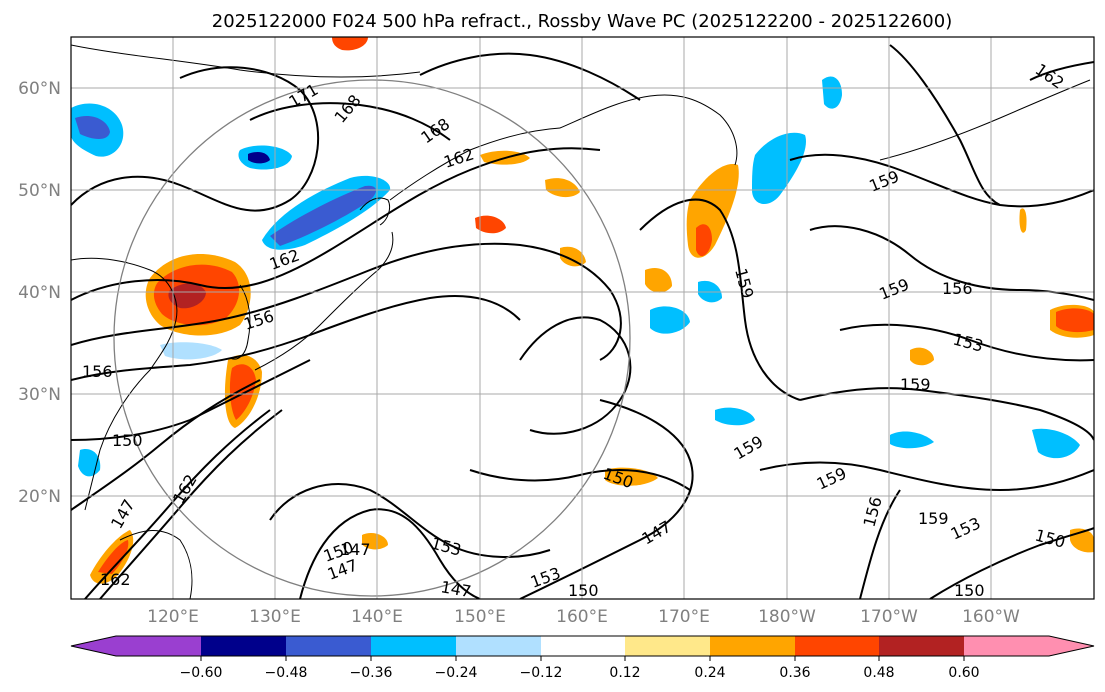 The image size is (1105, 692). I want to click on coastline-korea, so click(240, 322).